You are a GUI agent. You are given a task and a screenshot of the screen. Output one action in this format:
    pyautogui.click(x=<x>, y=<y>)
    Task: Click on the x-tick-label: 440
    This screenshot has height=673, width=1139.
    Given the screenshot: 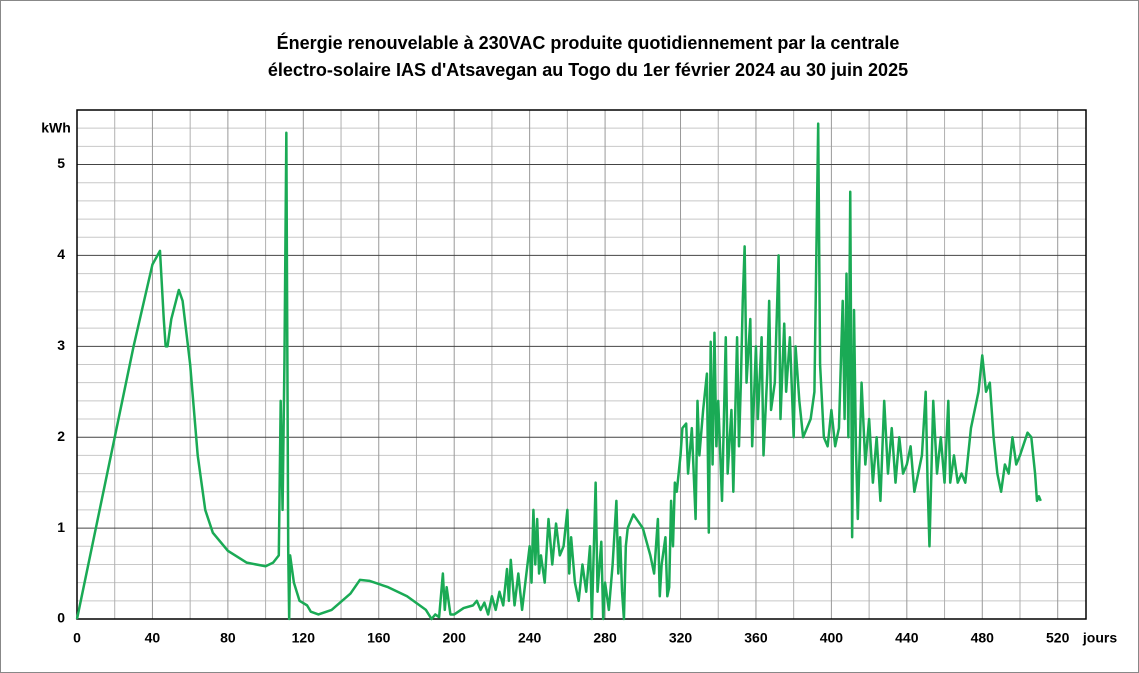 What is the action you would take?
    pyautogui.click(x=907, y=638)
    